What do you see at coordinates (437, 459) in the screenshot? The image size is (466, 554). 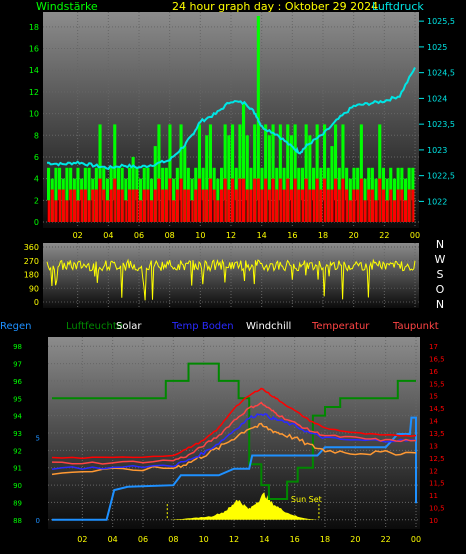 I see `temperature-tick: 12,5` at bounding box center [437, 459].